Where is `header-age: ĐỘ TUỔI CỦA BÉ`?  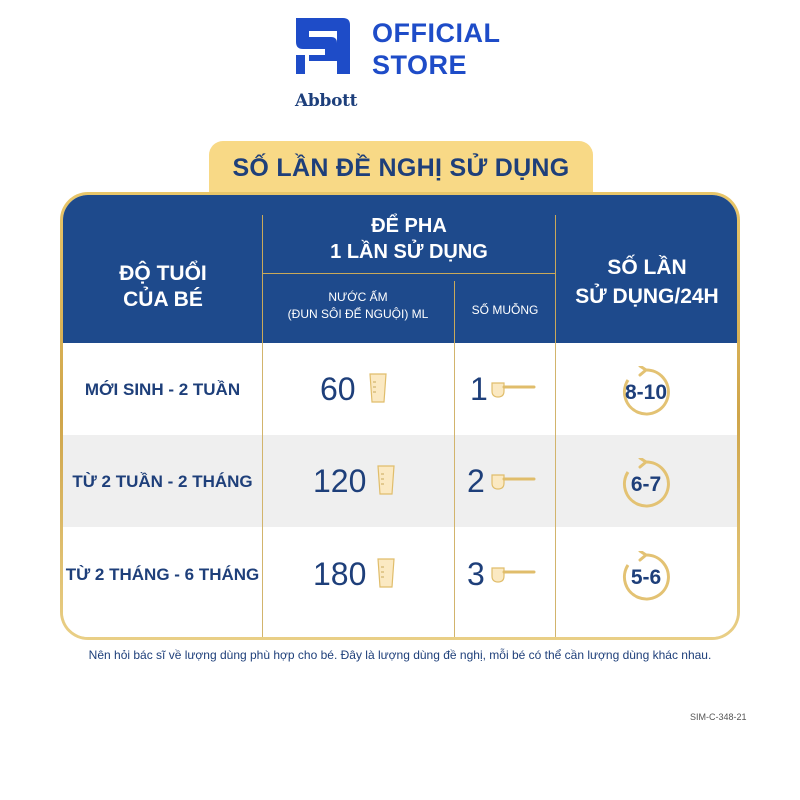 header-age: ĐỘ TUỔI CỦA BÉ is located at coordinates (163, 286).